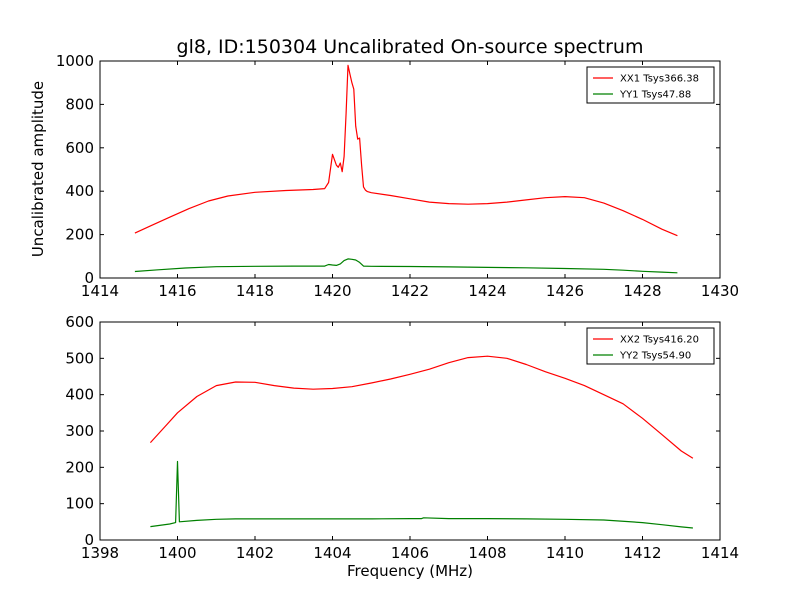  I want to click on top-legend-label-1: XX1 Tsys366.38, so click(659, 79).